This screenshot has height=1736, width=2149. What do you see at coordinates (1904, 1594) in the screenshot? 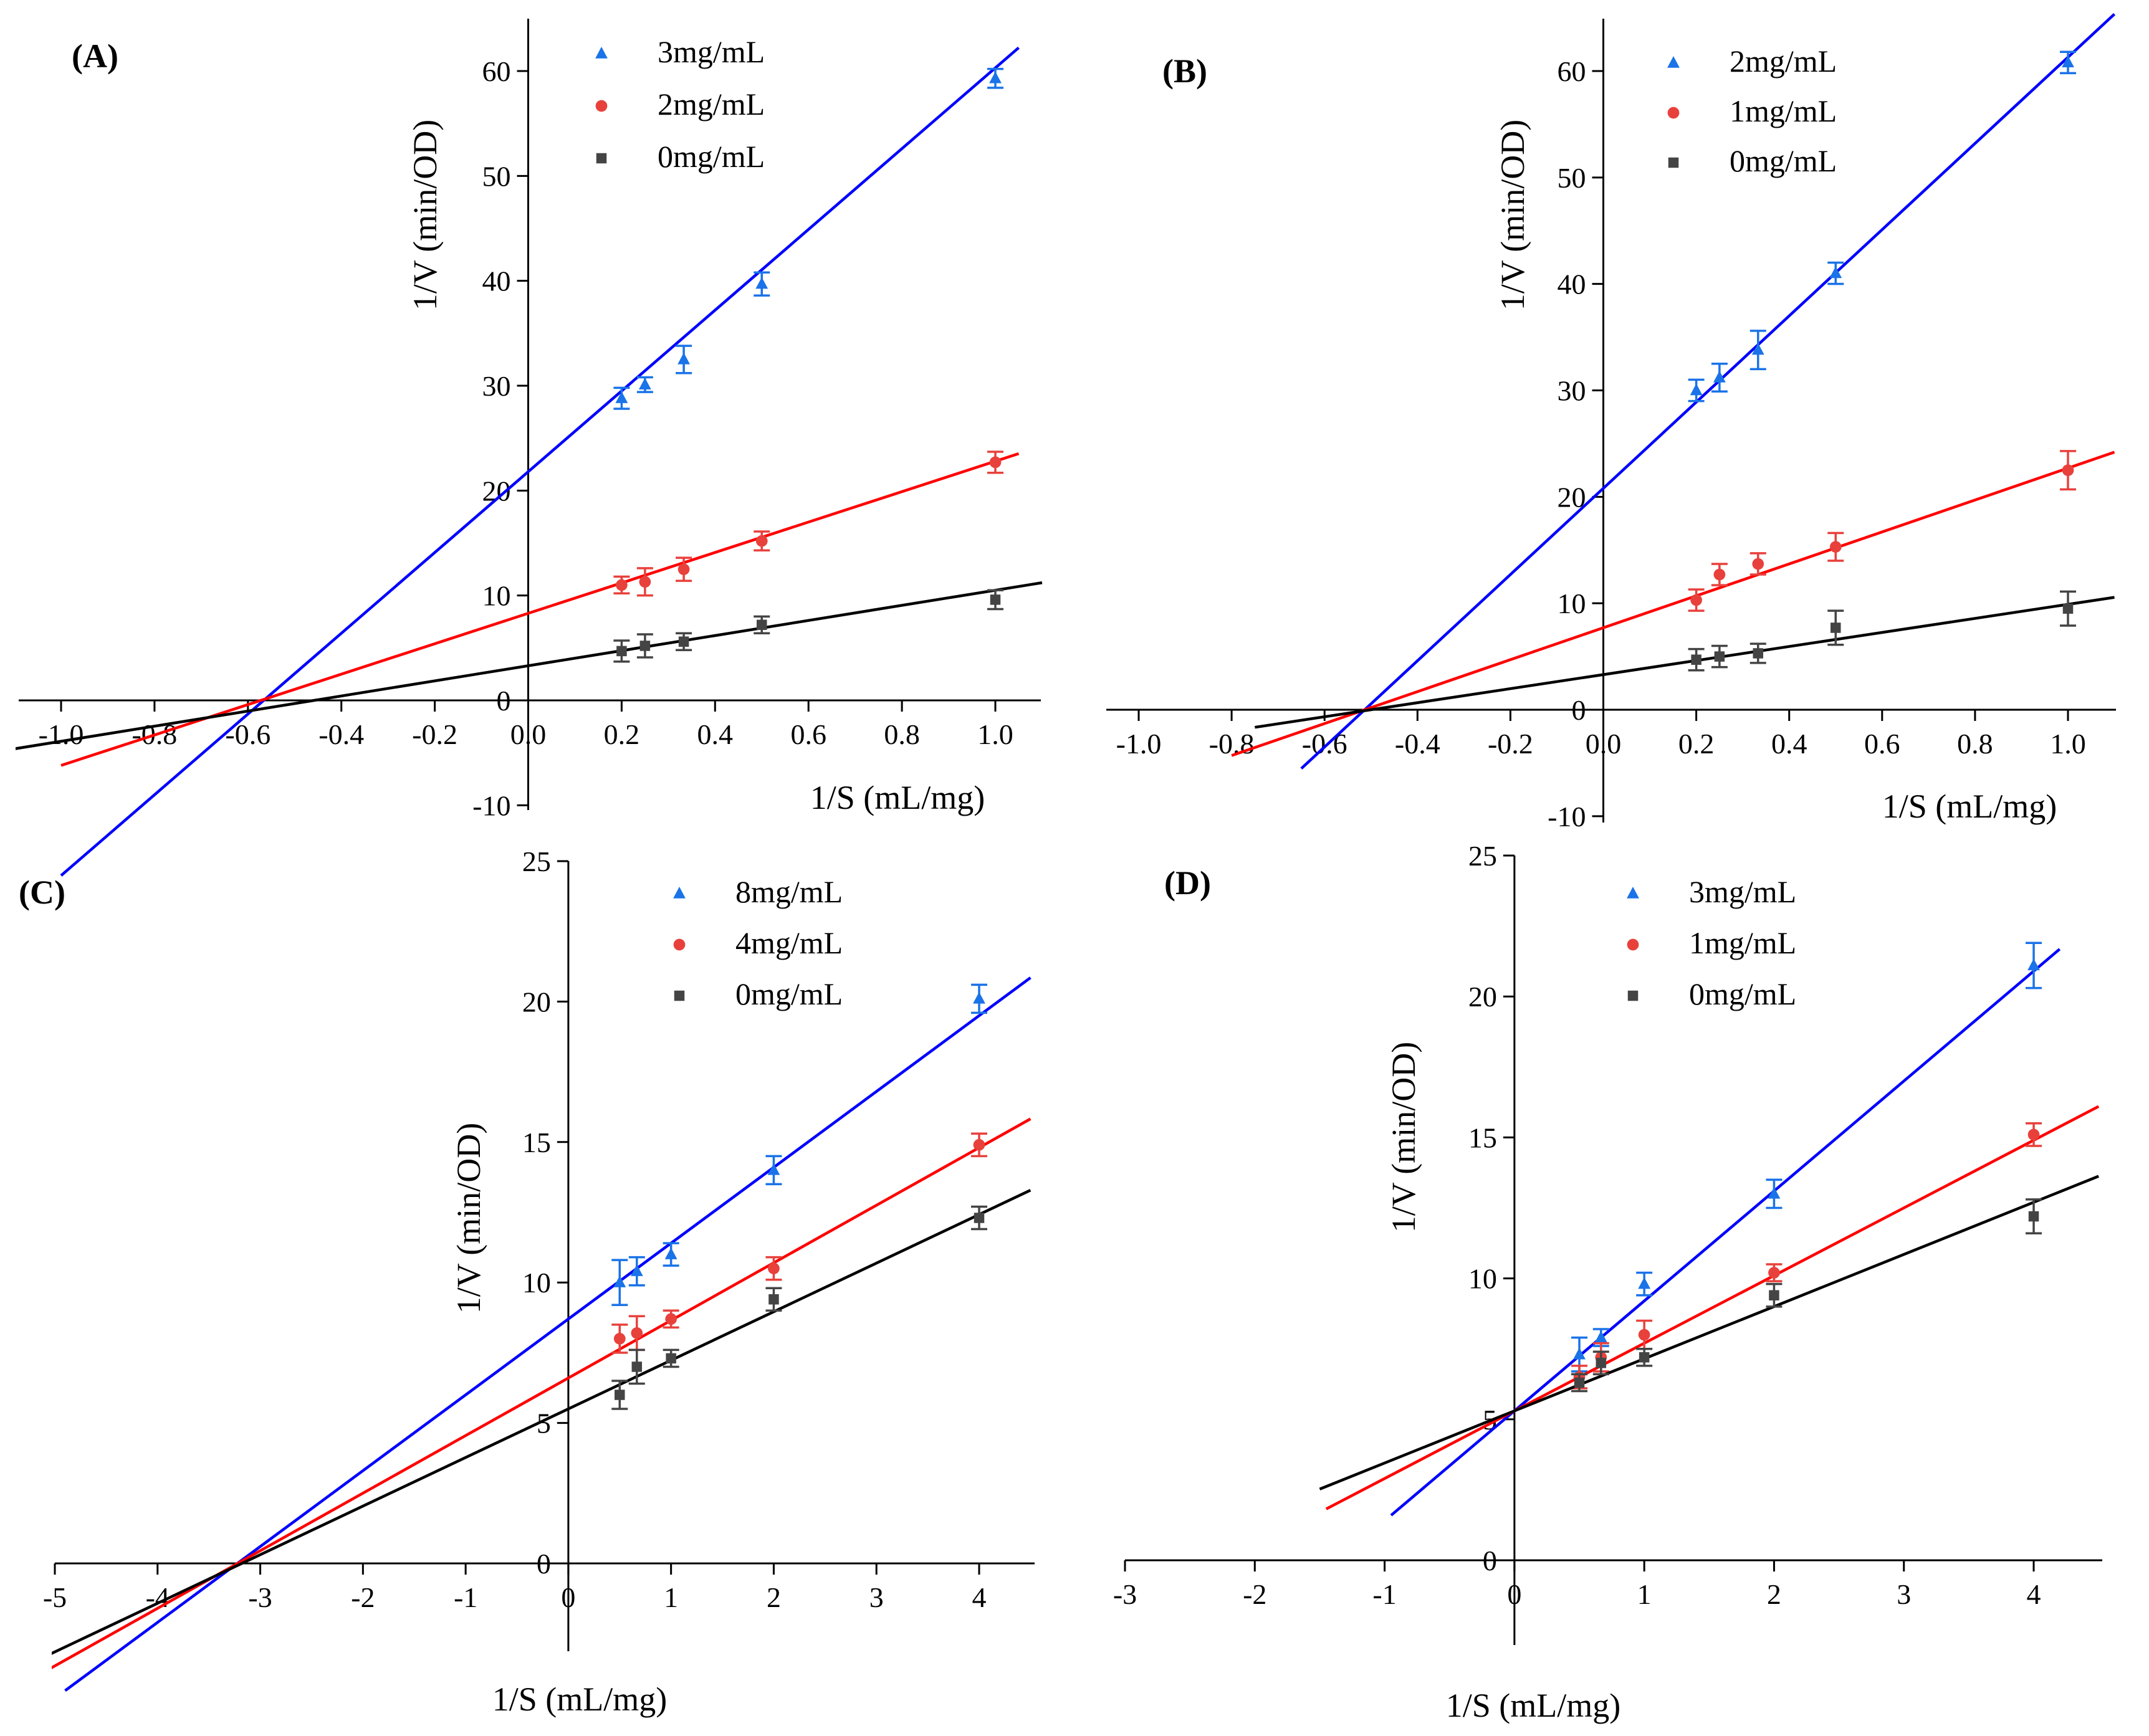
I see `x-tick-label: 3` at bounding box center [1904, 1594].